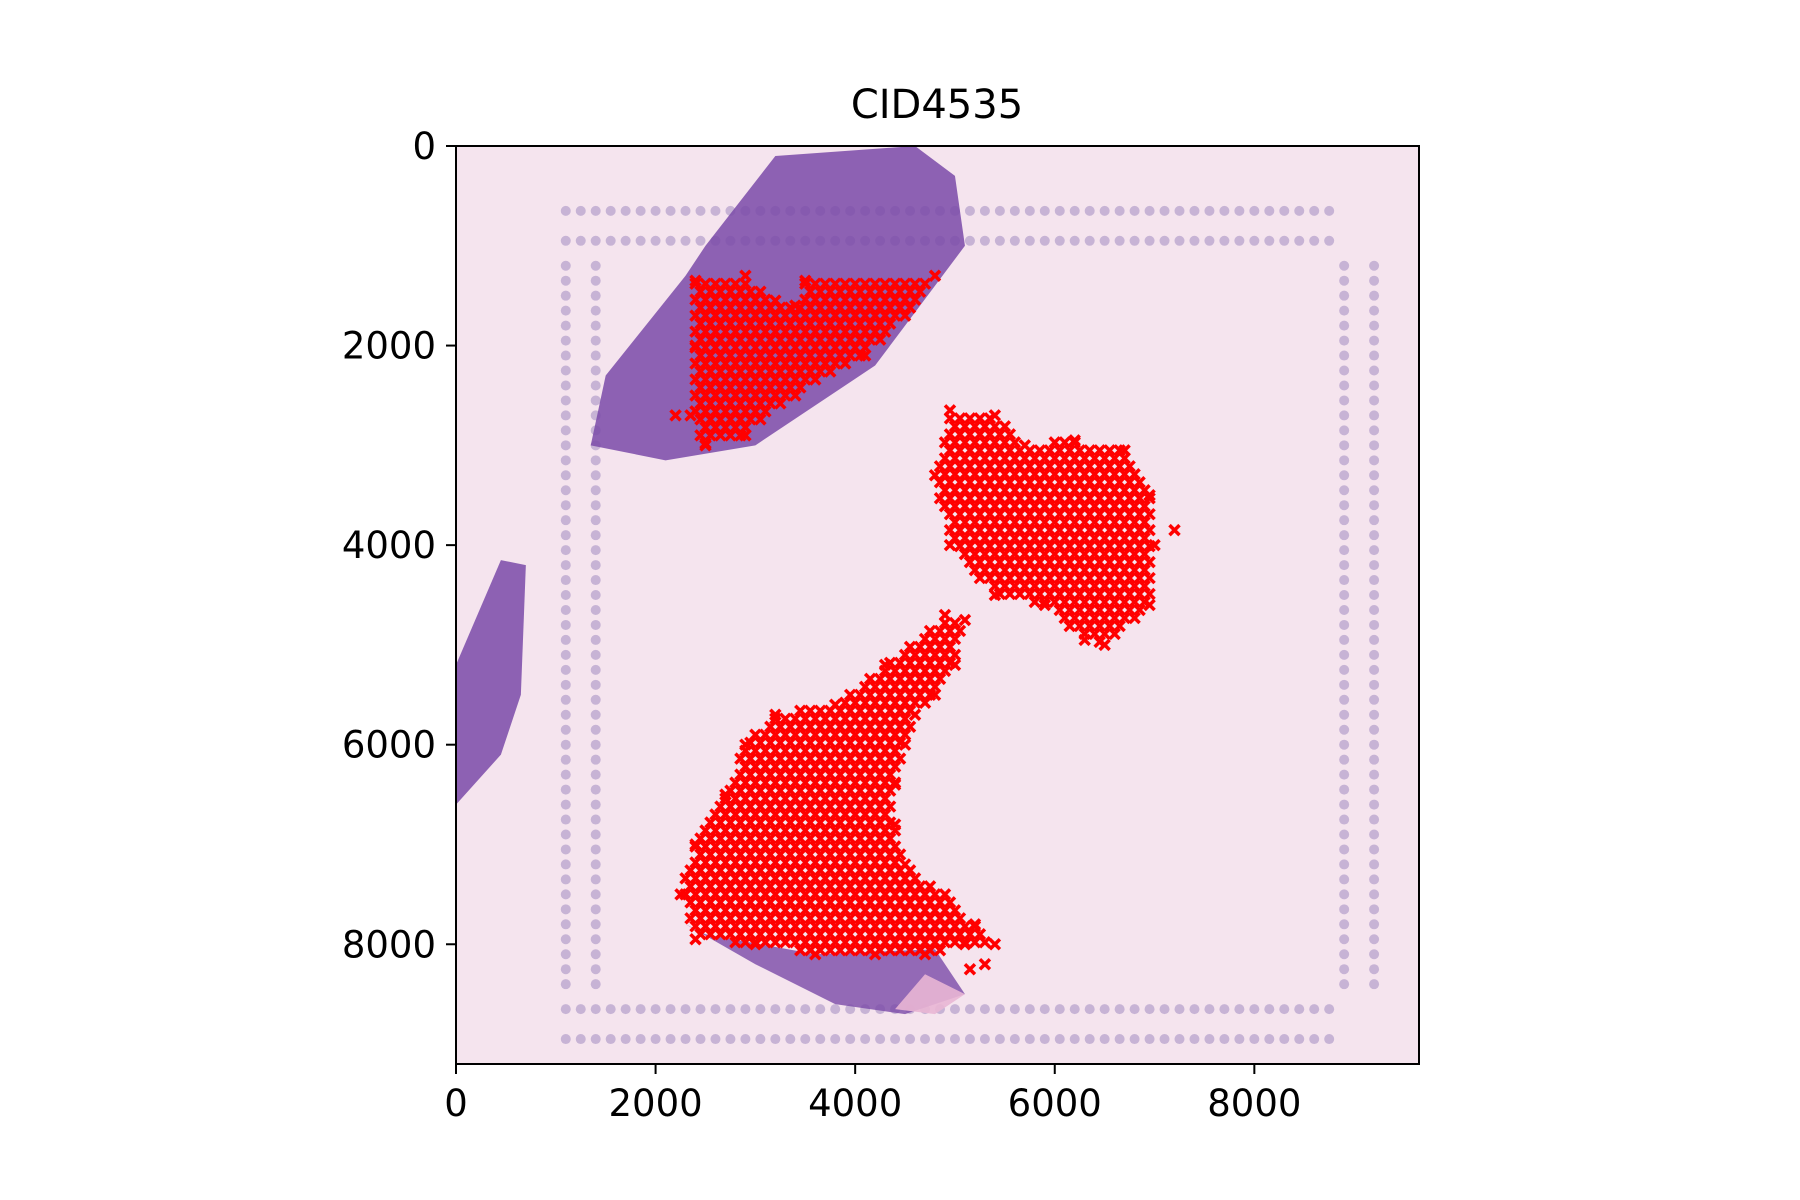  Describe the element at coordinates (389, 346) in the screenshot. I see `y-tick-label: 2000` at that location.